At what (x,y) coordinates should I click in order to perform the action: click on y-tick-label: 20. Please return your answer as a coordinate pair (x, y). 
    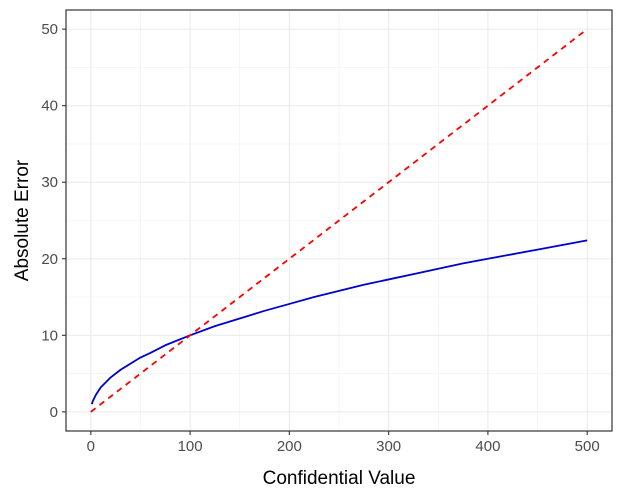
    Looking at the image, I should click on (49, 259).